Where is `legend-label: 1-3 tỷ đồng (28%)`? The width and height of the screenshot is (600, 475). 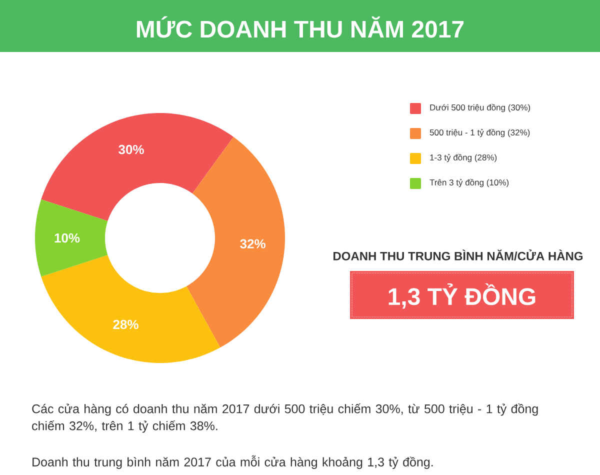 legend-label: 1-3 tỷ đồng (28%) is located at coordinates (463, 158).